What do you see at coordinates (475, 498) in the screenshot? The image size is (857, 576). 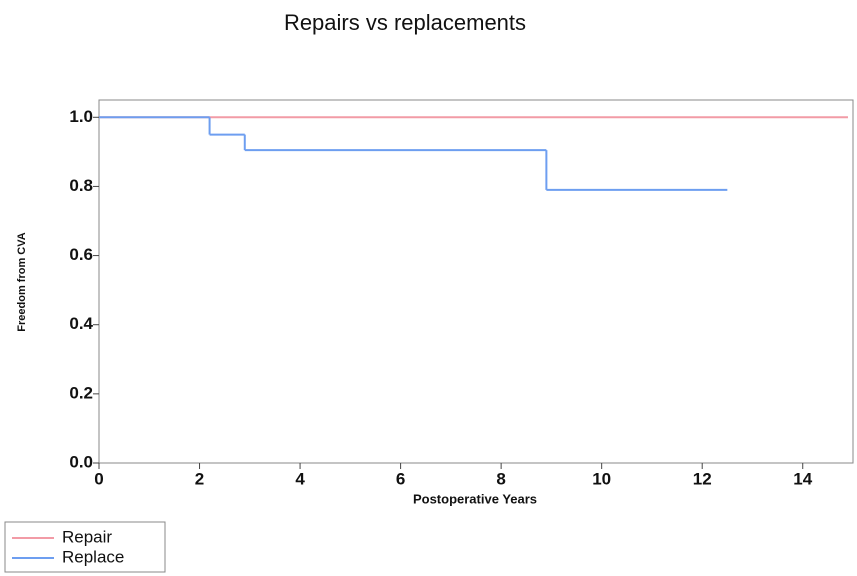 I see `x-axis-label: Postoperative Years` at bounding box center [475, 498].